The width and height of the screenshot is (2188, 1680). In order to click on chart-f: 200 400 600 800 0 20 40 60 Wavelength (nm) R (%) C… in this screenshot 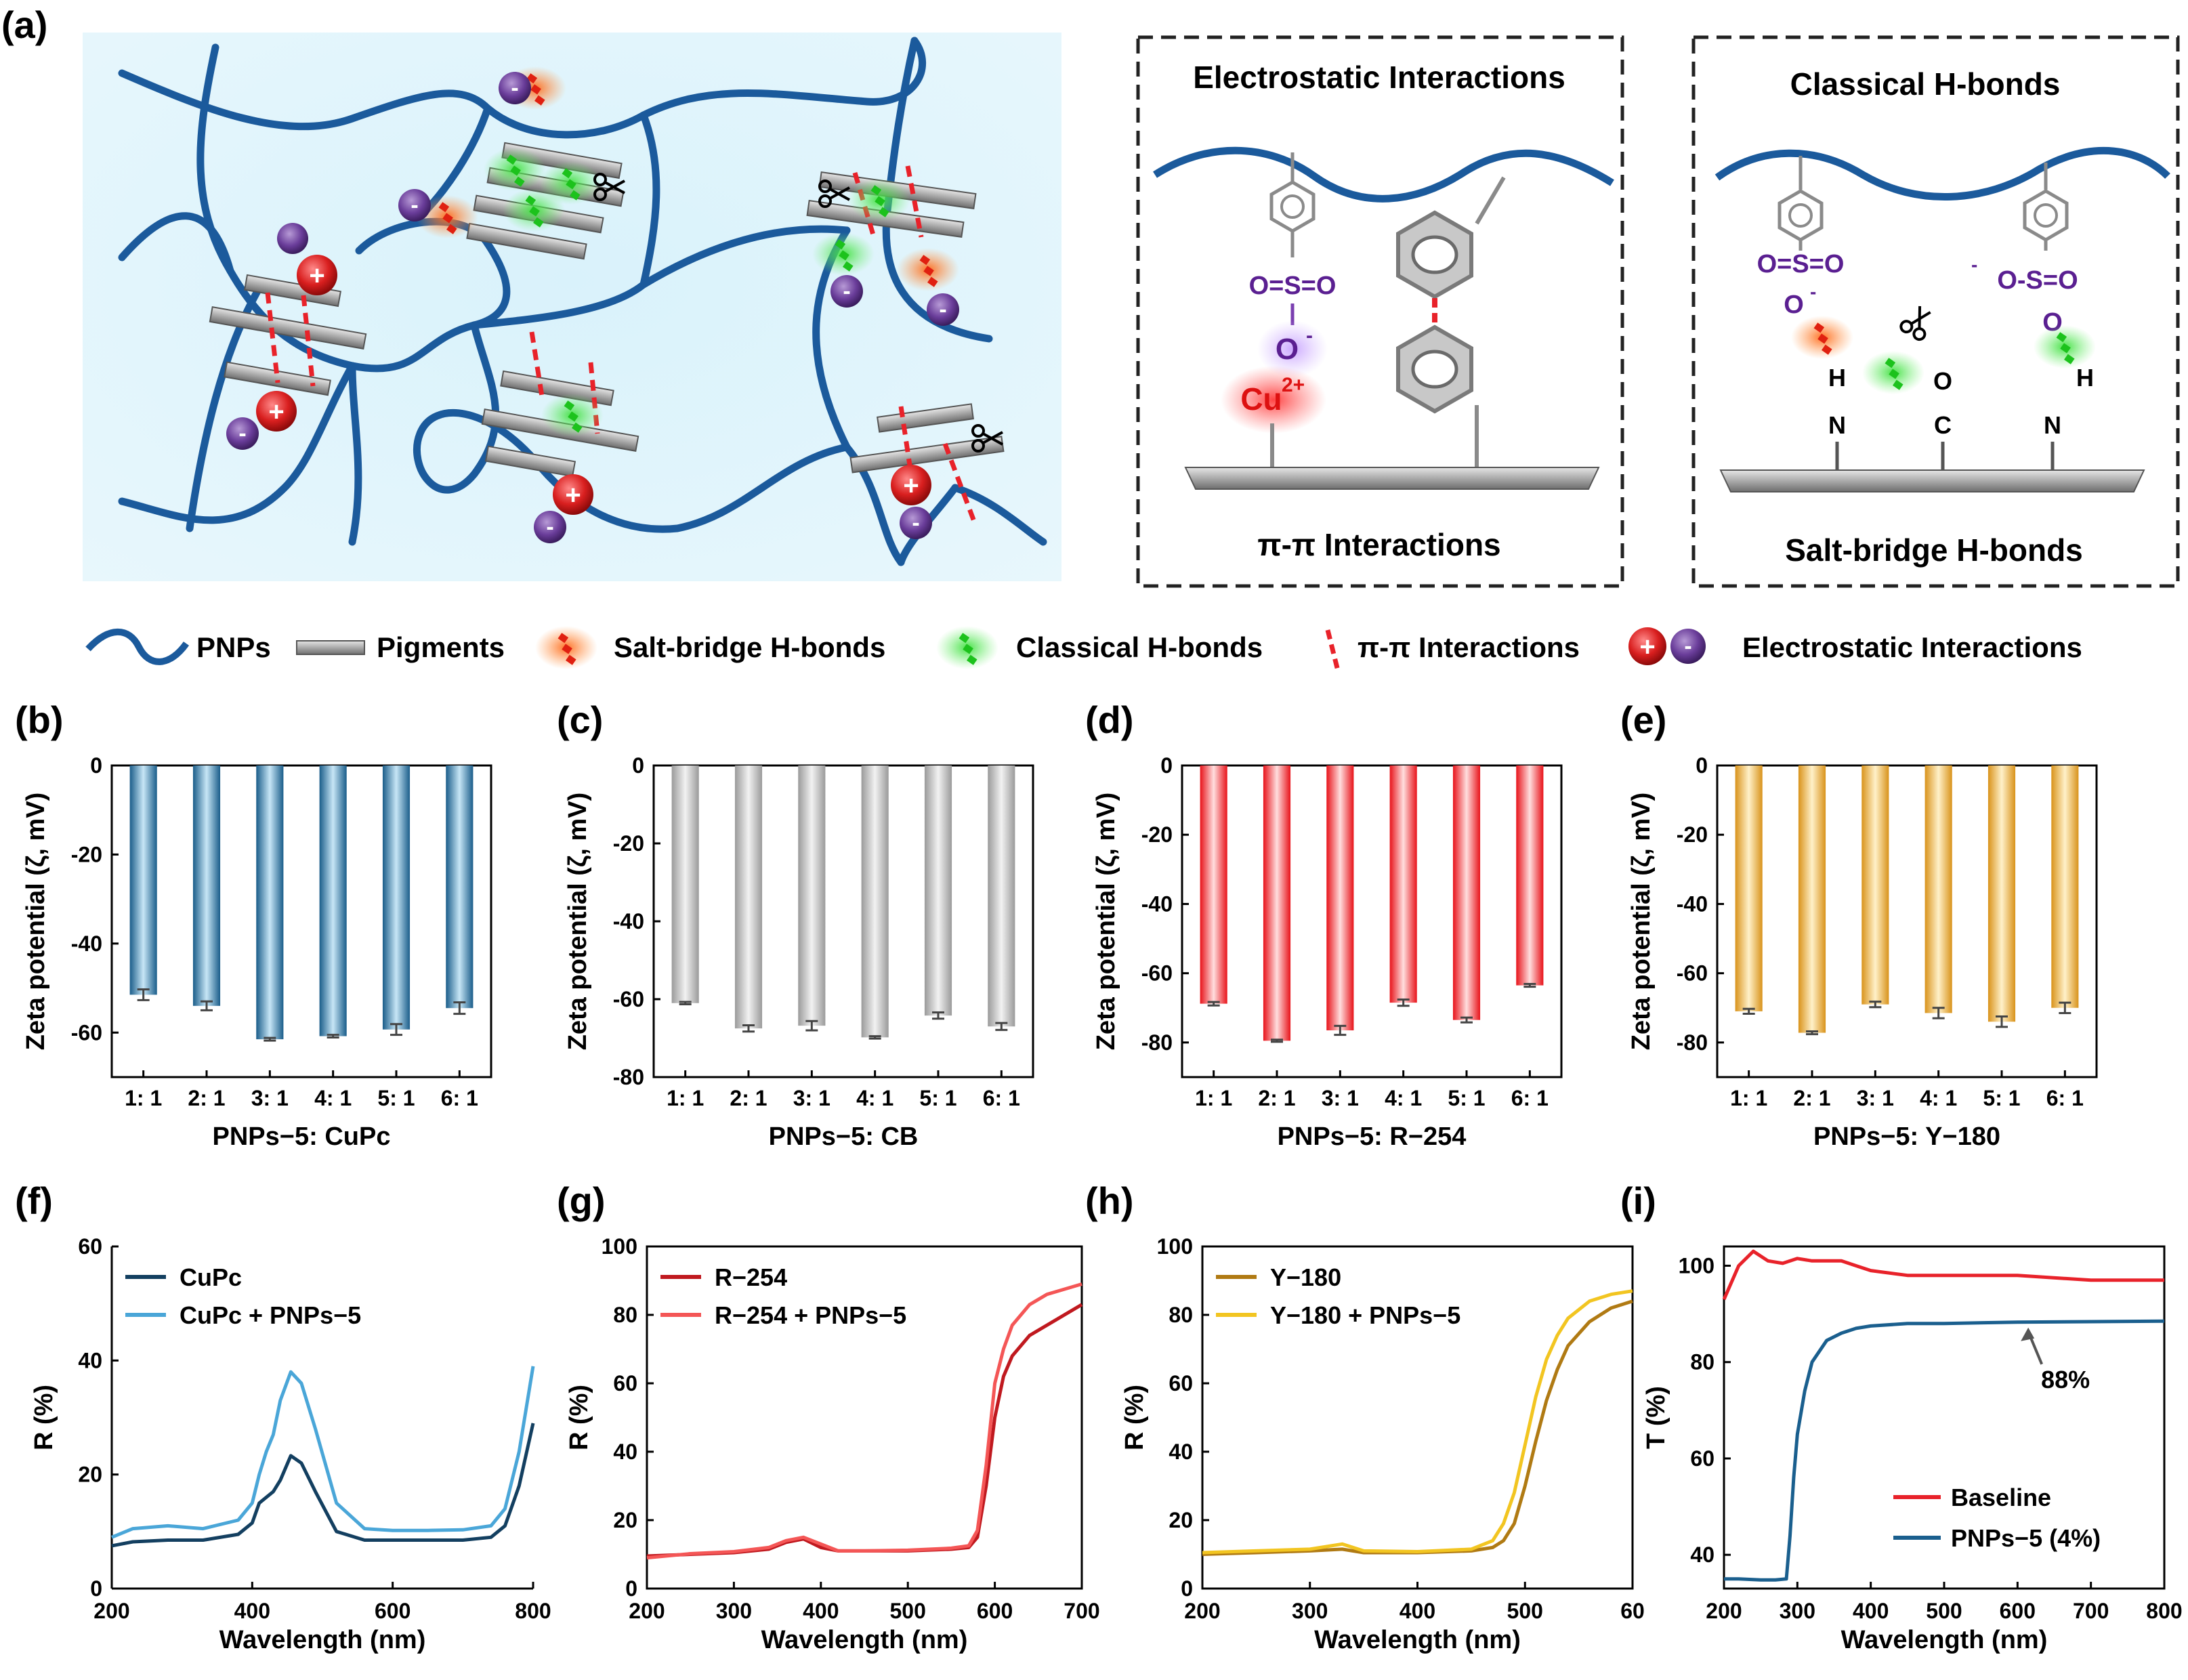, I will do `click(290, 1444)`.